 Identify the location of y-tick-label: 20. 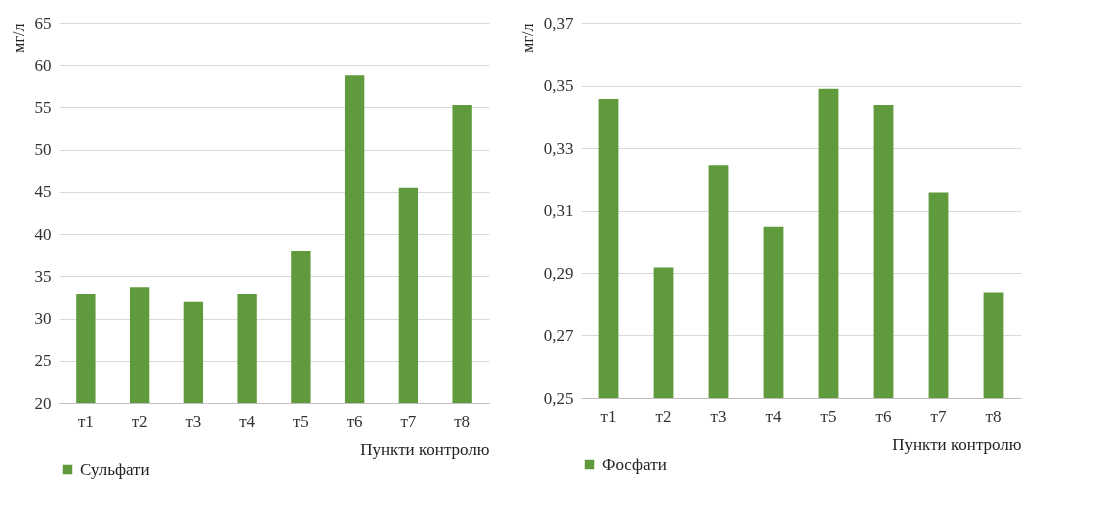
(43, 403).